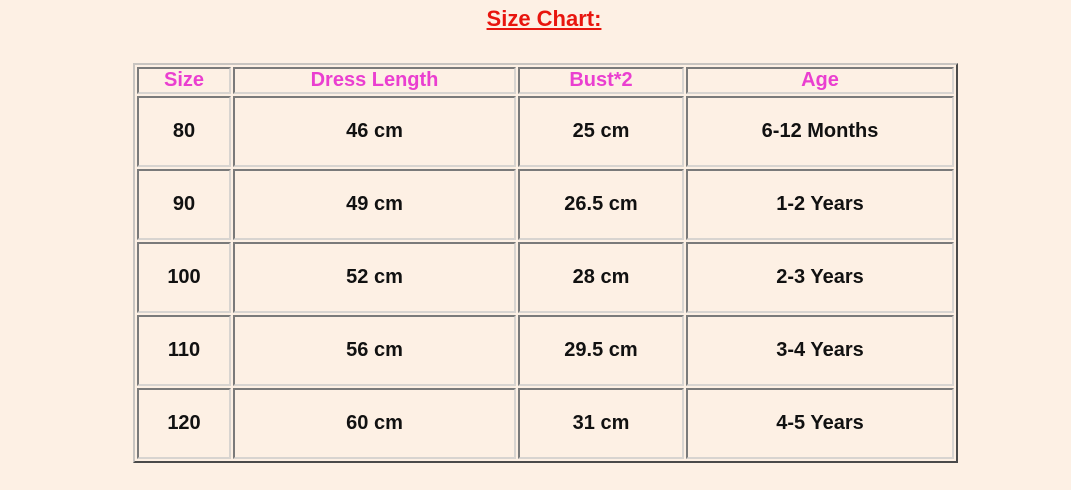  I want to click on cell-bust: 31 cm, so click(601, 423).